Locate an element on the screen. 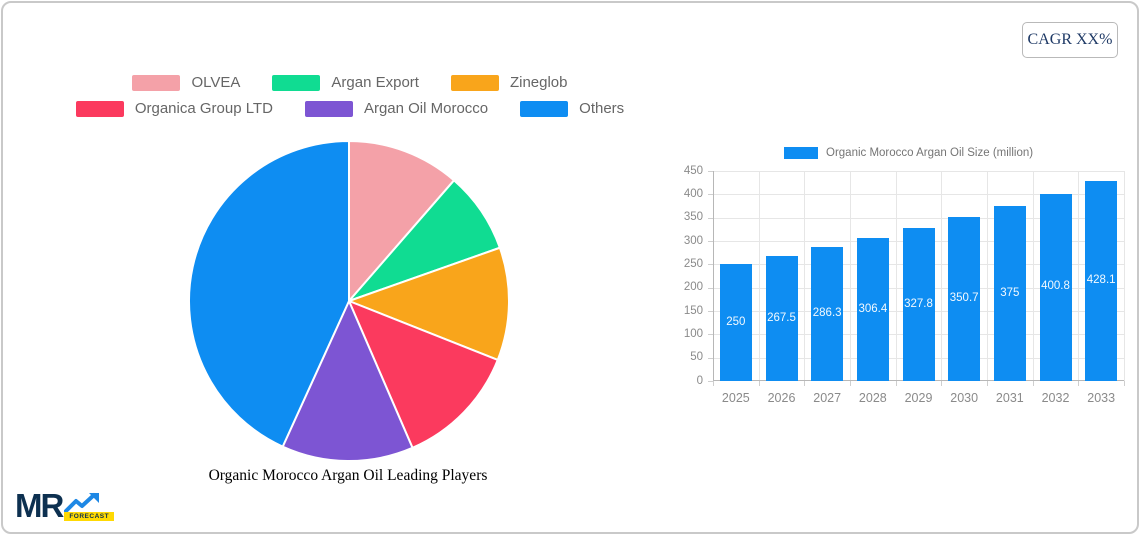 The width and height of the screenshot is (1140, 535). y-axis-label: 0 is located at coordinates (699, 380).